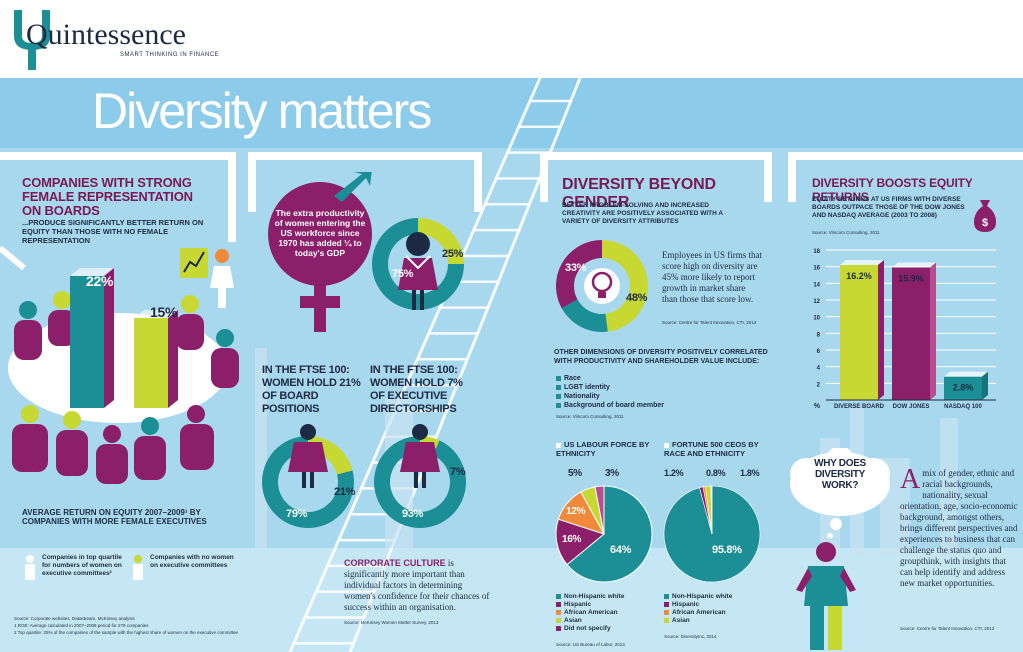  What do you see at coordinates (656, 378) in the screenshot?
I see `dim-item: Race` at bounding box center [656, 378].